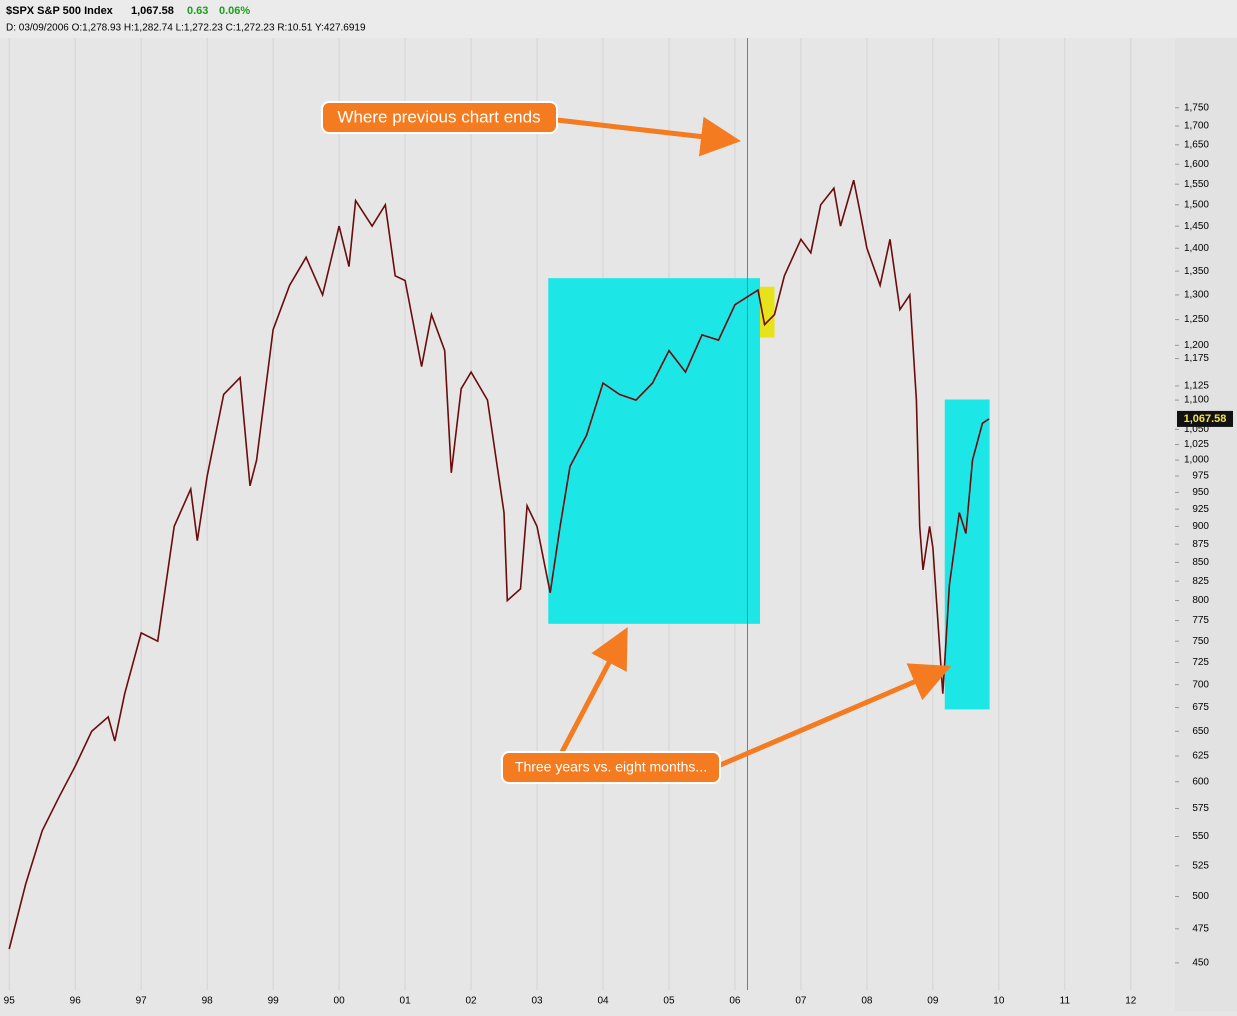 This screenshot has width=1237, height=1016. I want to click on y-tick-label: 475, so click(1200, 928).